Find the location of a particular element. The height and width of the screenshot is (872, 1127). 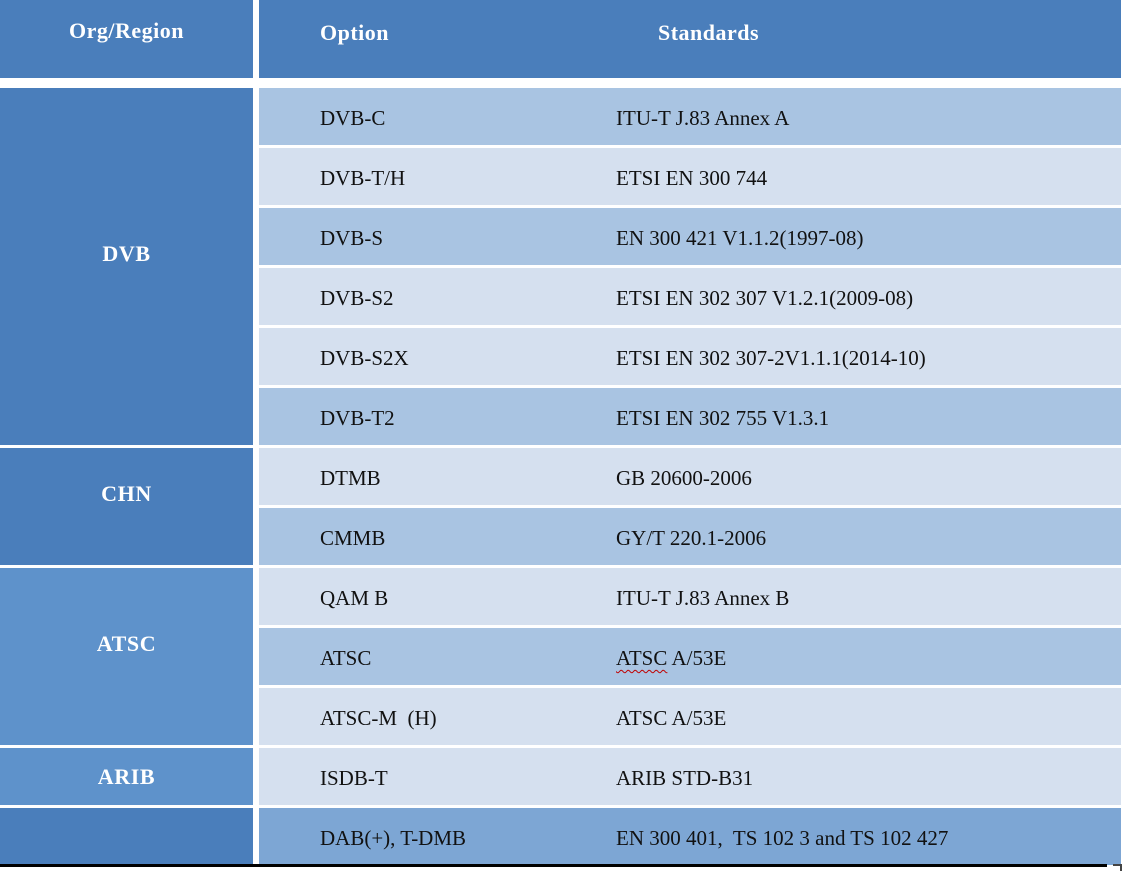

table-section-chn: CHN DTMB GB 20600-2006 CMMB GY/T 220.1-2006 is located at coordinates (563, 506).